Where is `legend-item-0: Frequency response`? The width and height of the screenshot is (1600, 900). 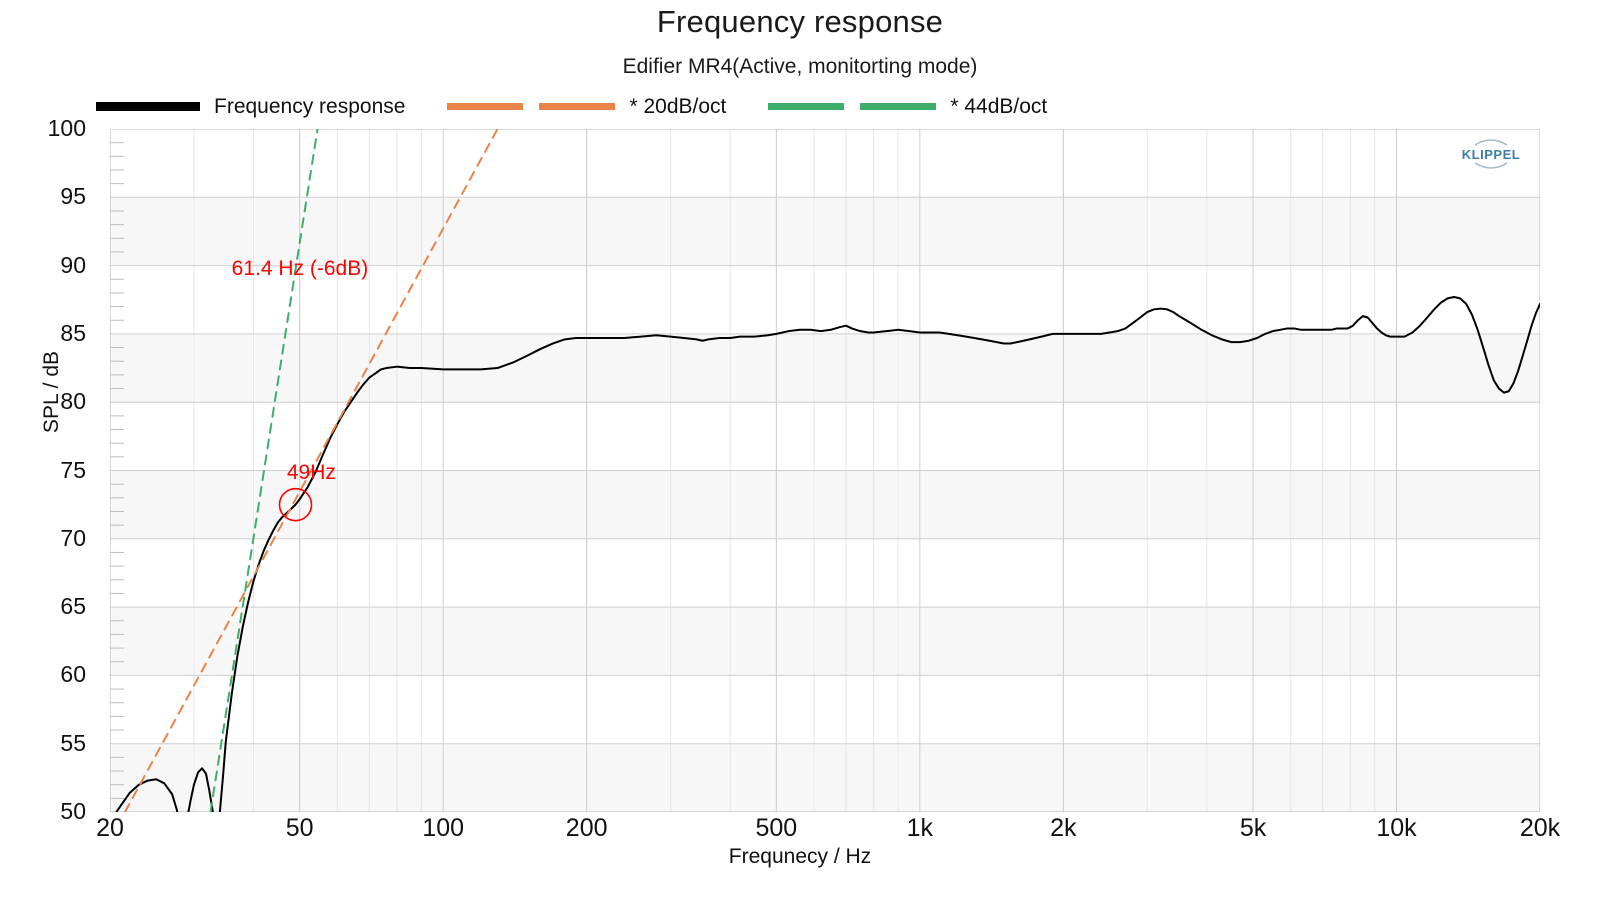
legend-item-0: Frequency response is located at coordinates (250, 106).